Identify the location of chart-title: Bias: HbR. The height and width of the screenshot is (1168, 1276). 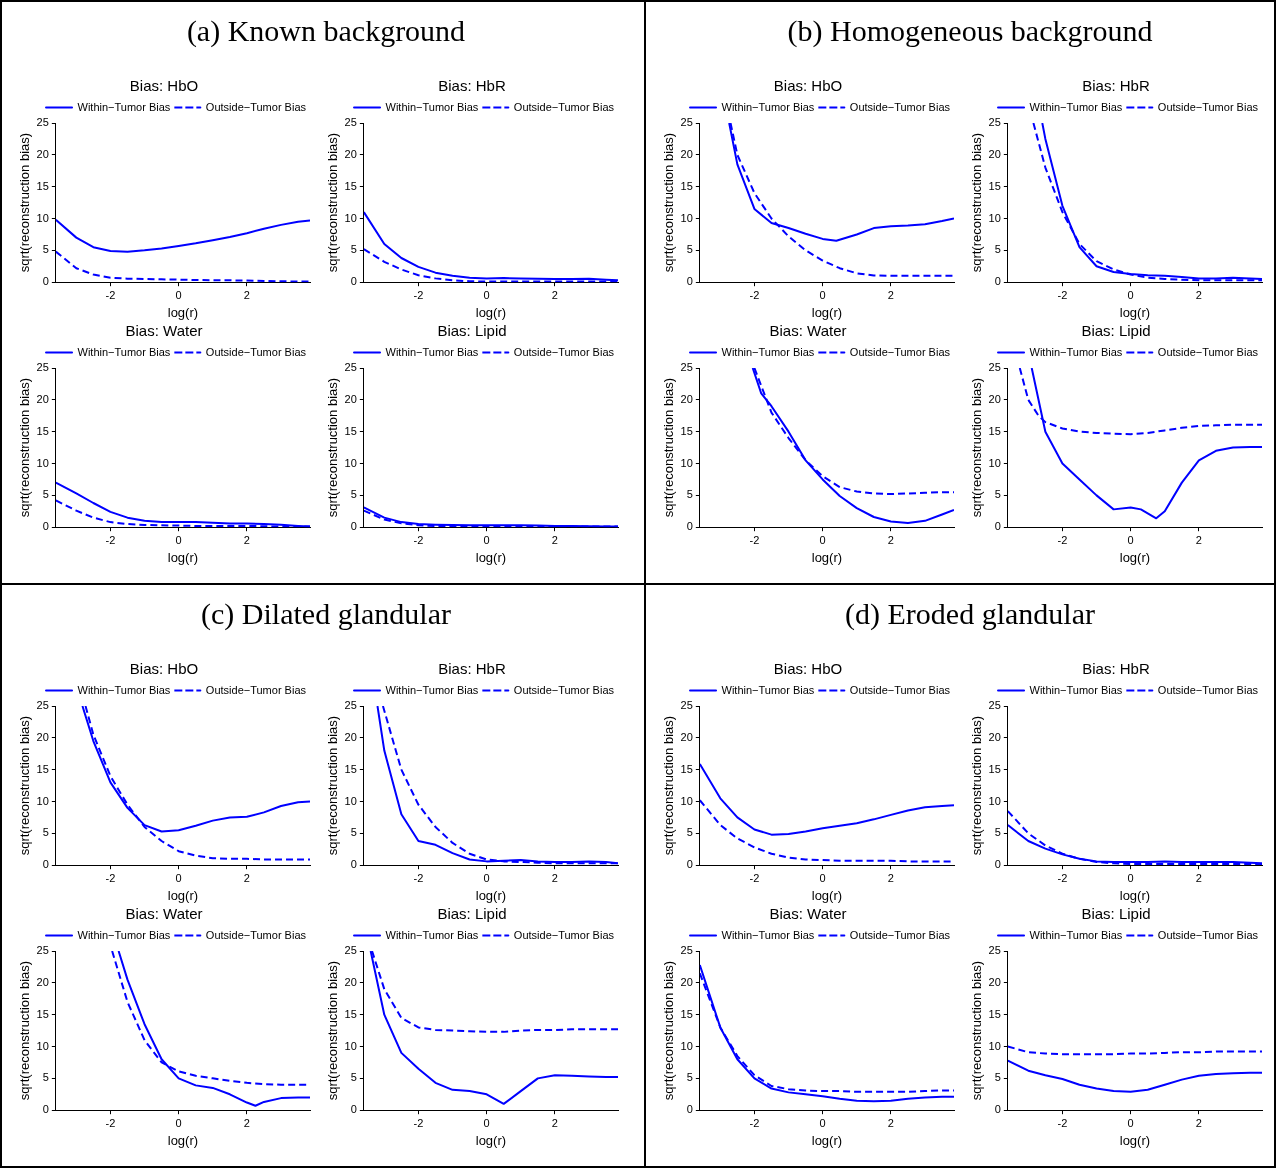
(472, 86).